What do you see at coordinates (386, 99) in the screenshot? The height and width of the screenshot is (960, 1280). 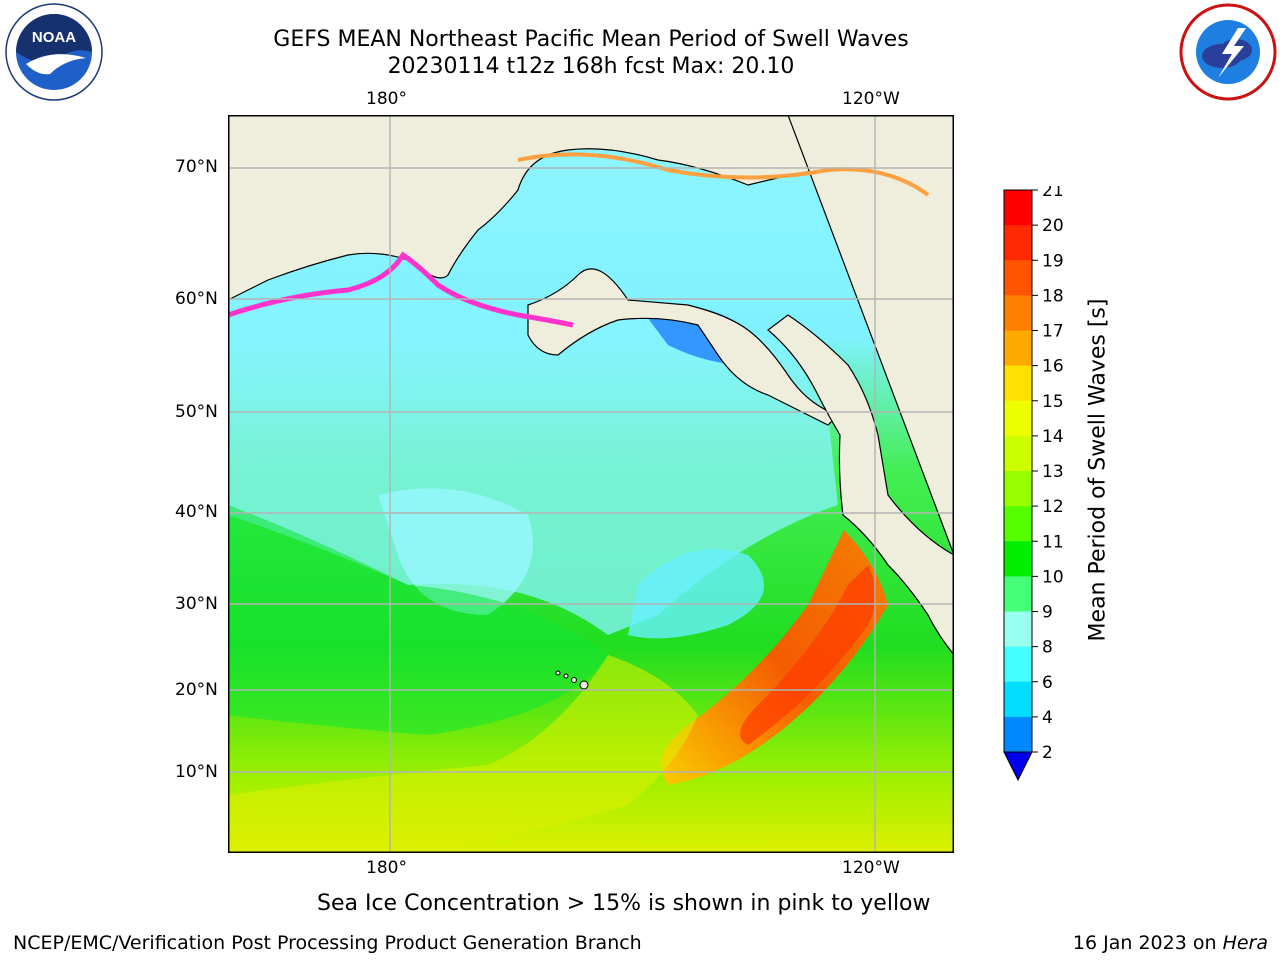 I see `lon-label-top-180: 180°` at bounding box center [386, 99].